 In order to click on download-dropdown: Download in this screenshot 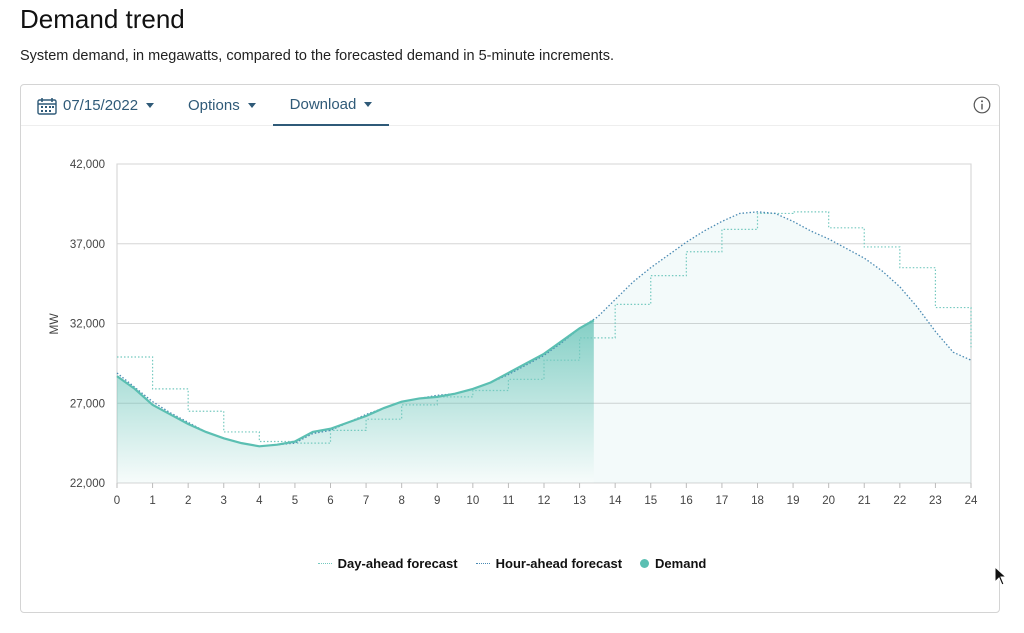, I will do `click(331, 105)`.